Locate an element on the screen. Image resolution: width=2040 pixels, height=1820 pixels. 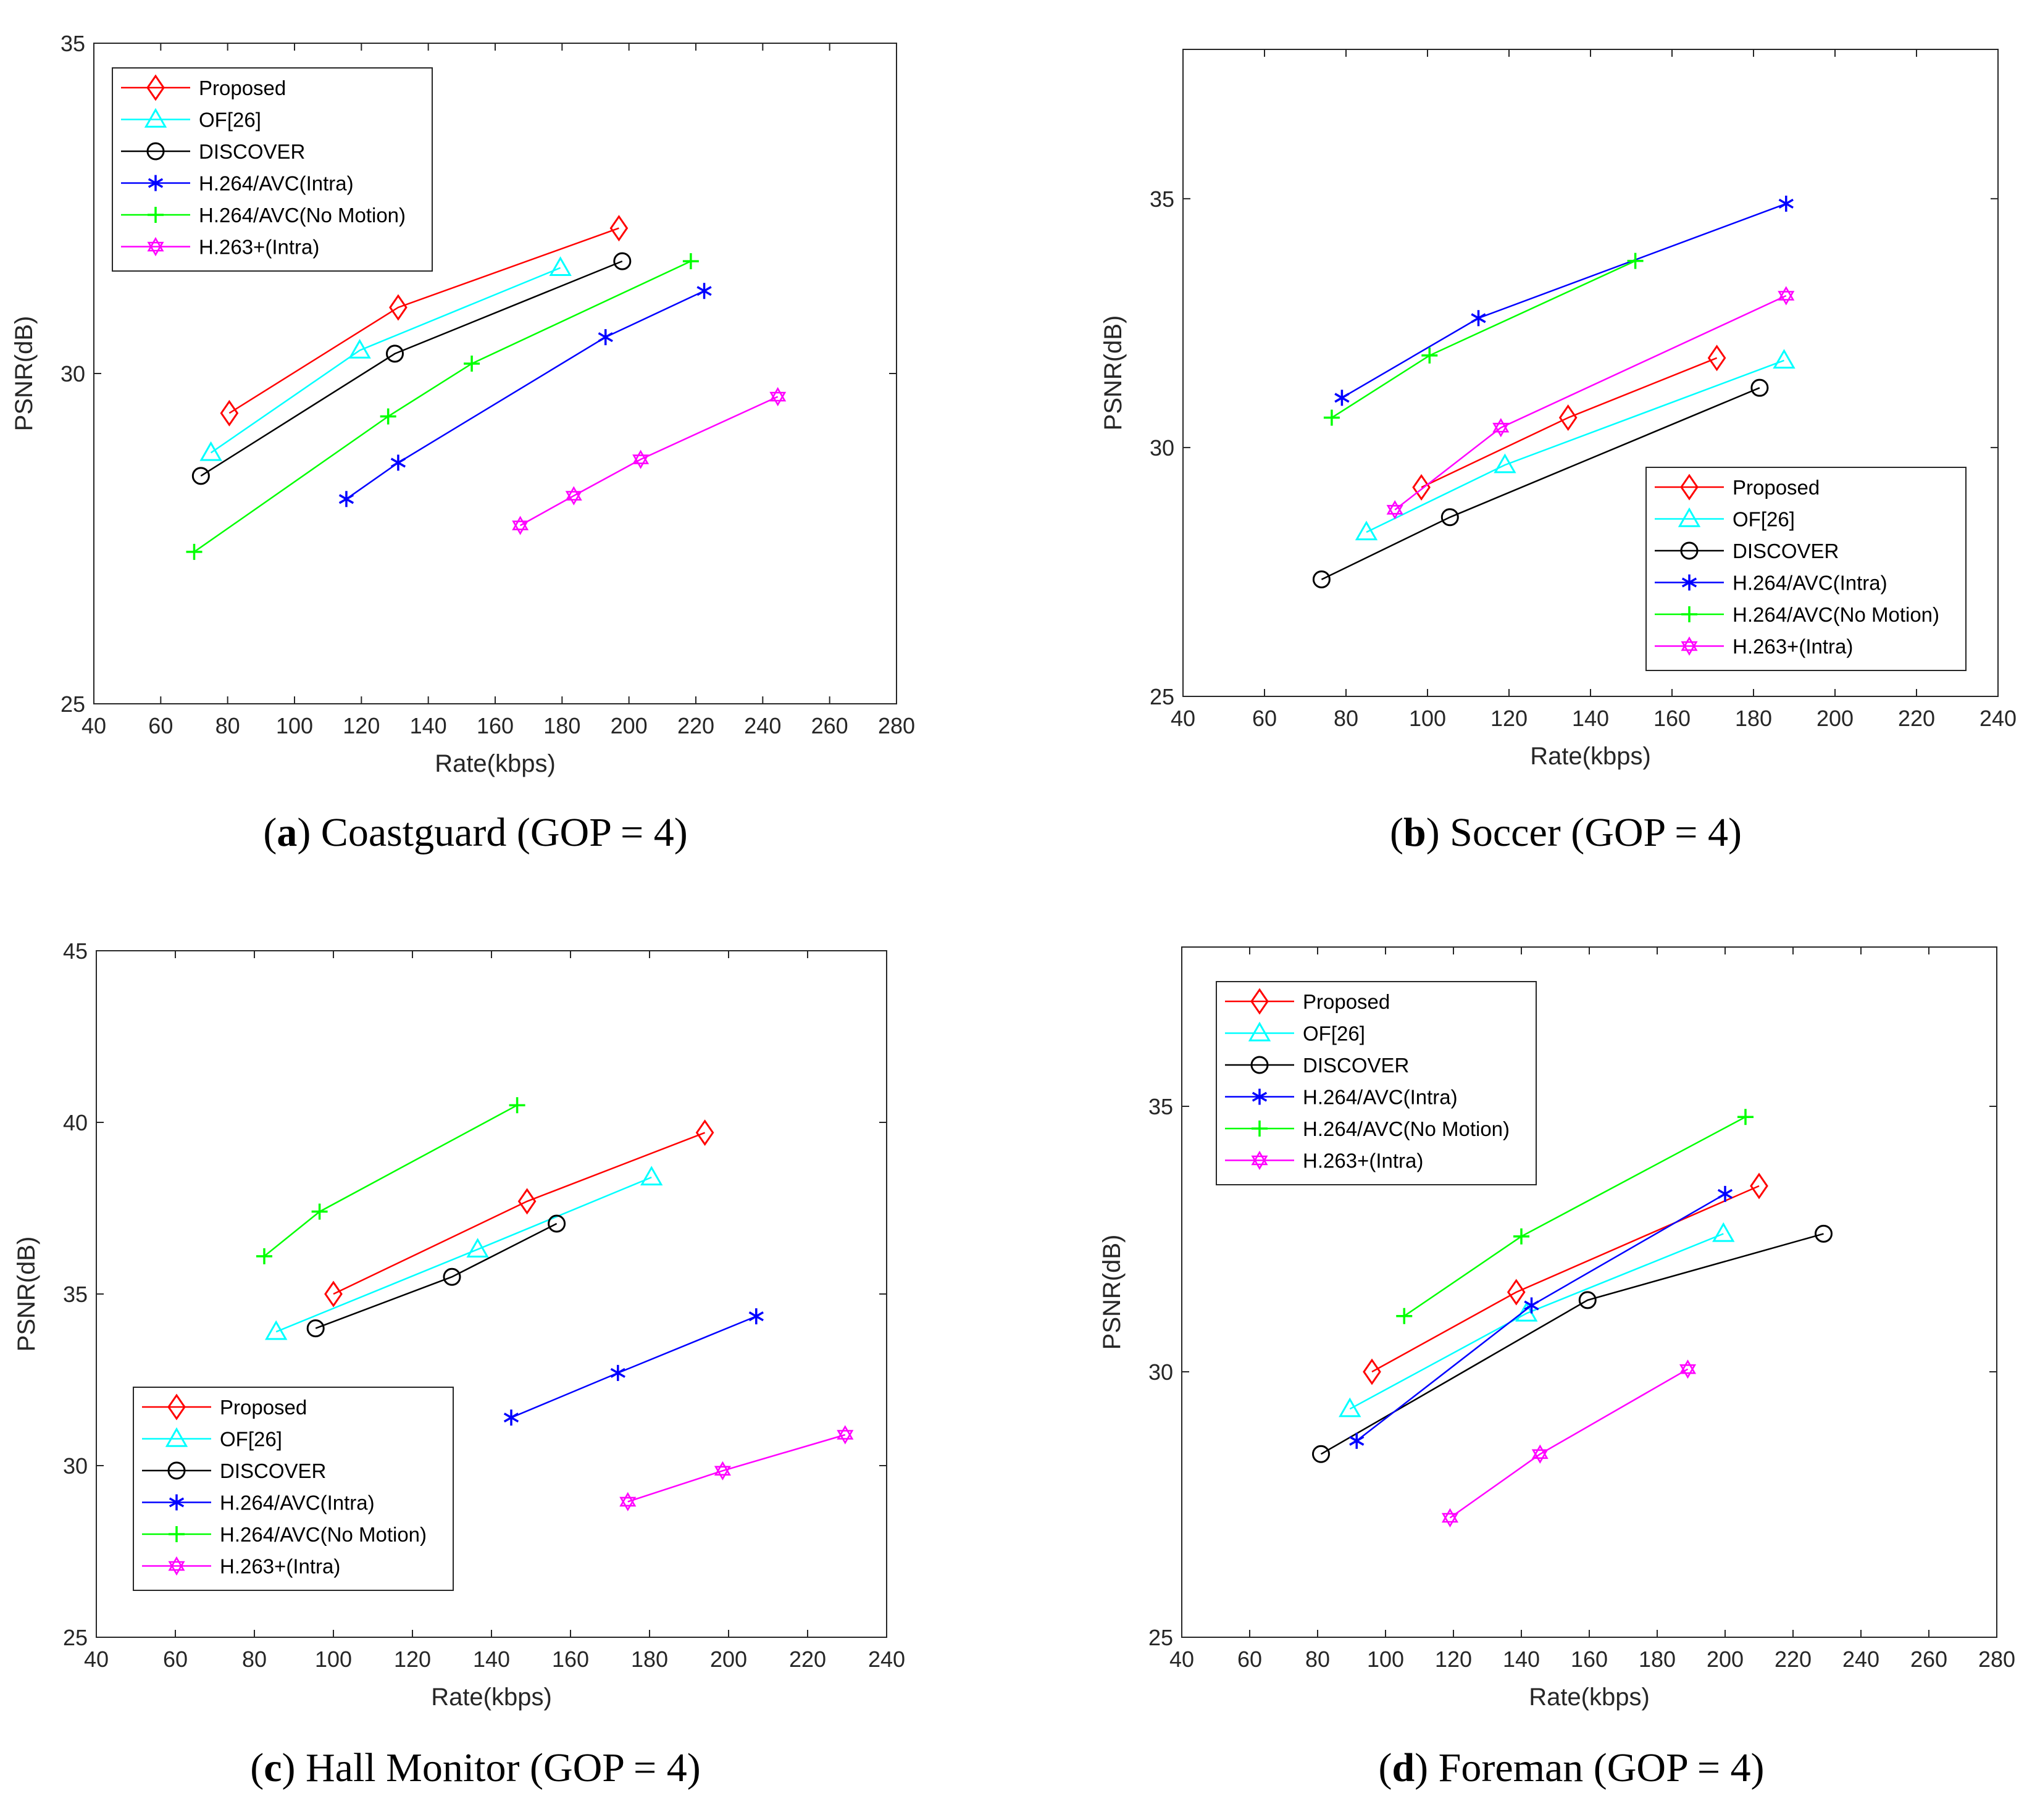
series-h-264-avc-no-motion is located at coordinates (390, 1180).